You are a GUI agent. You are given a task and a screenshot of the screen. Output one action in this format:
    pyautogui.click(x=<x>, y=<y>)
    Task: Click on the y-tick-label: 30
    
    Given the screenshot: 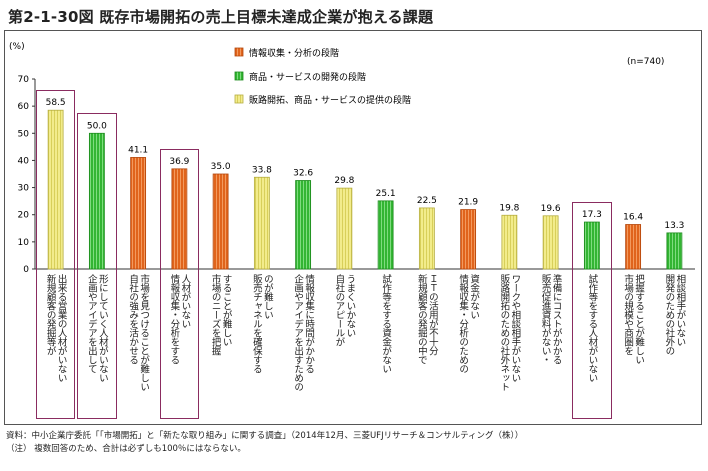 What is the action you would take?
    pyautogui.click(x=24, y=189)
    